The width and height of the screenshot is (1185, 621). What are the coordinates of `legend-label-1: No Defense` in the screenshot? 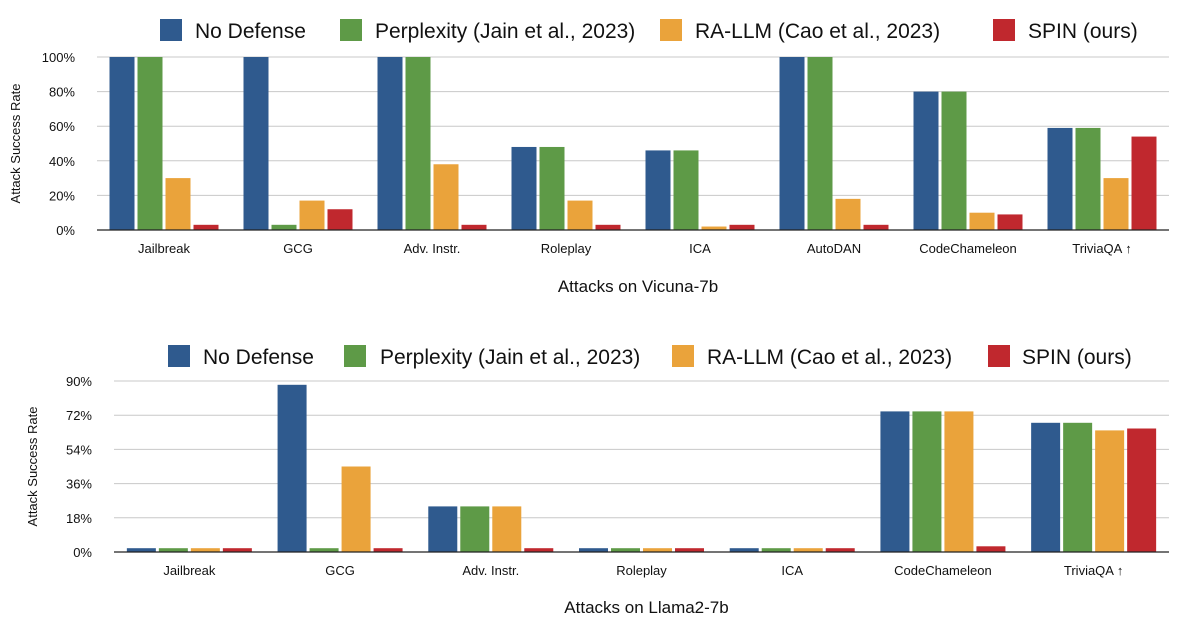 It's located at (258, 357).